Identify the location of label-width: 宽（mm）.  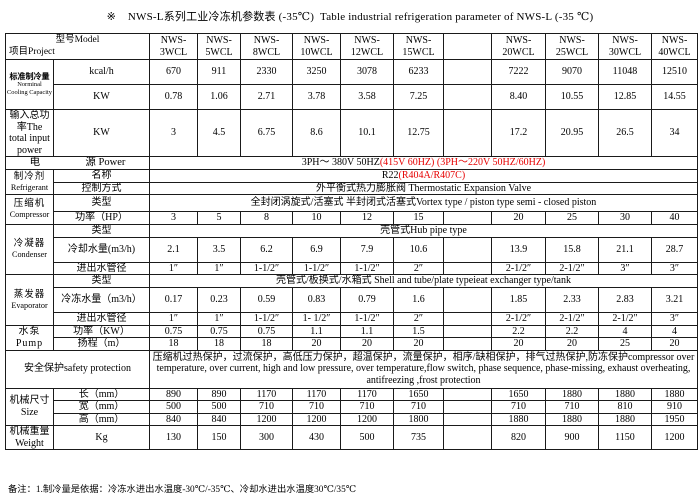
(101, 407).